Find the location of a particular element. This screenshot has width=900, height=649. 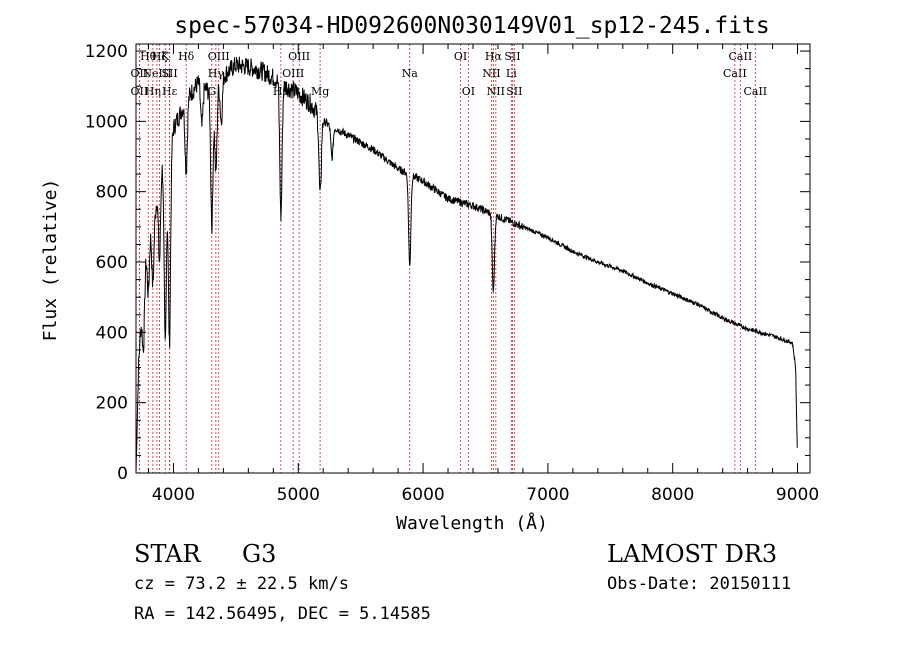

y-tick-label-600: 600 is located at coordinates (112, 263).